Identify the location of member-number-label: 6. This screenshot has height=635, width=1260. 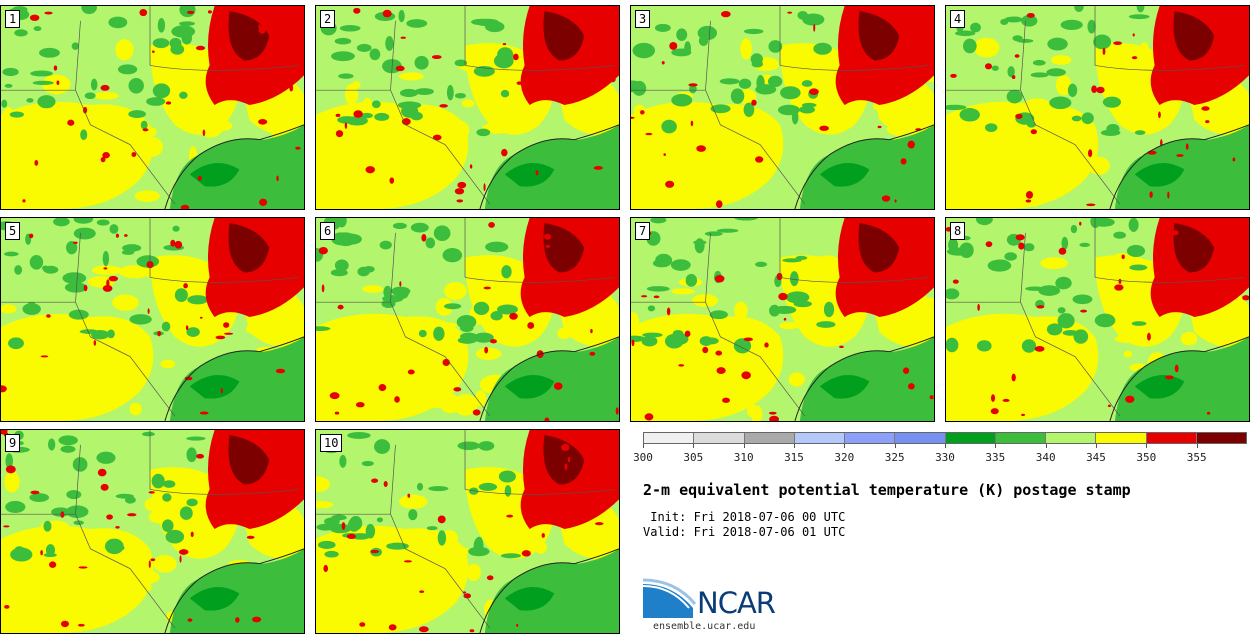
(328, 231).